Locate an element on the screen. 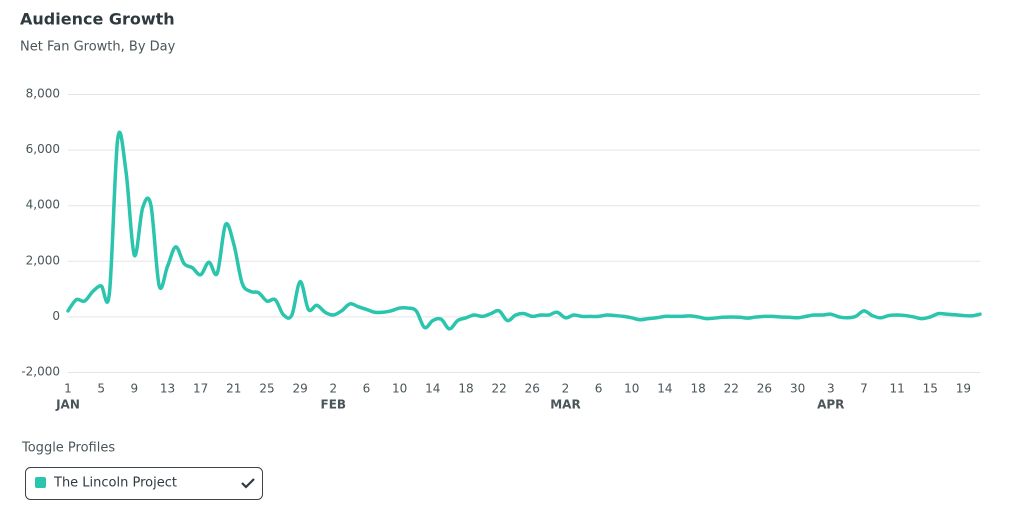  x-tick-label: 5 is located at coordinates (101, 389).